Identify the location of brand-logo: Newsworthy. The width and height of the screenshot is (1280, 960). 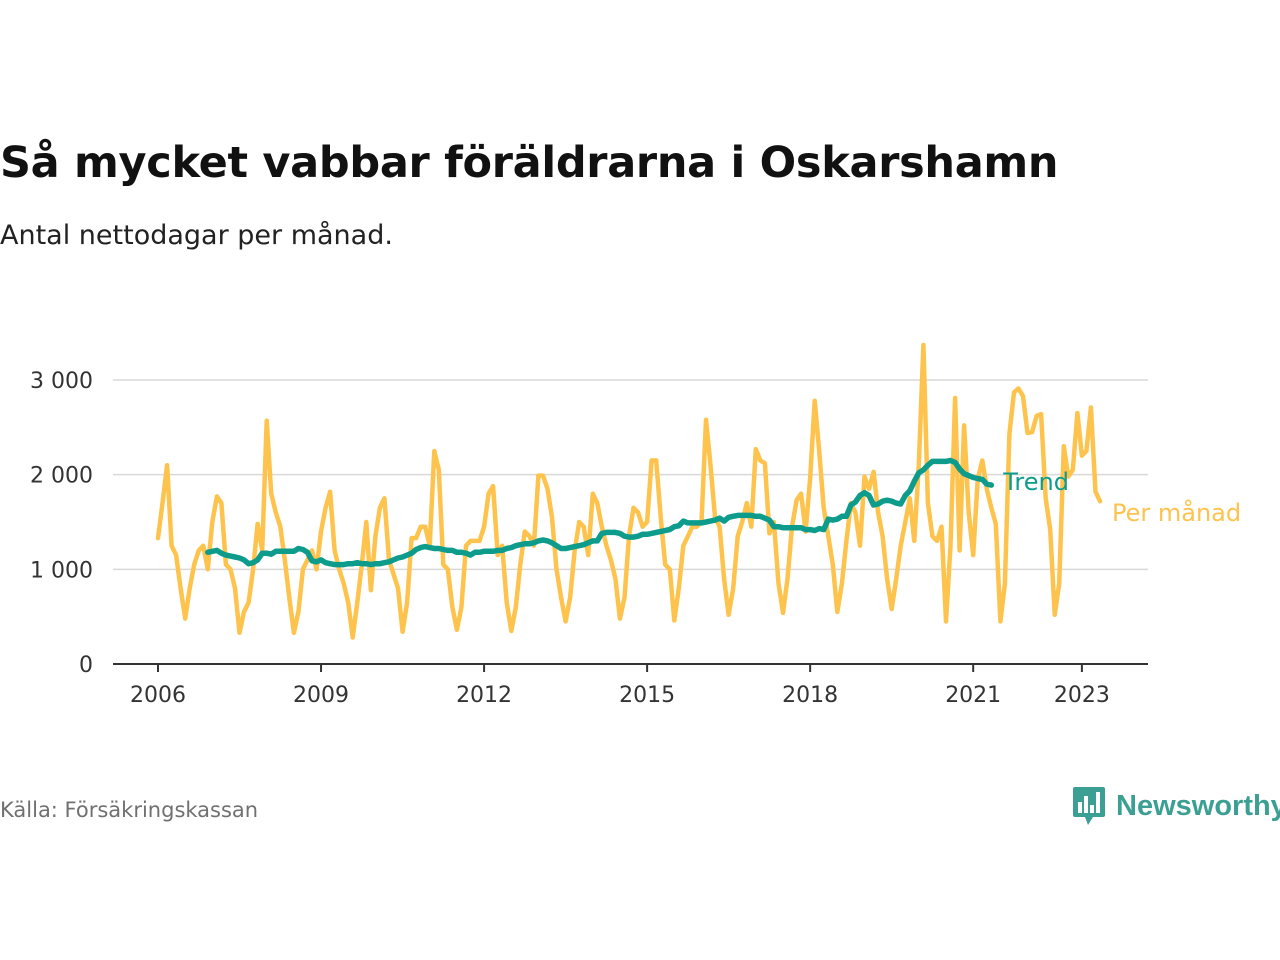
(1176, 806).